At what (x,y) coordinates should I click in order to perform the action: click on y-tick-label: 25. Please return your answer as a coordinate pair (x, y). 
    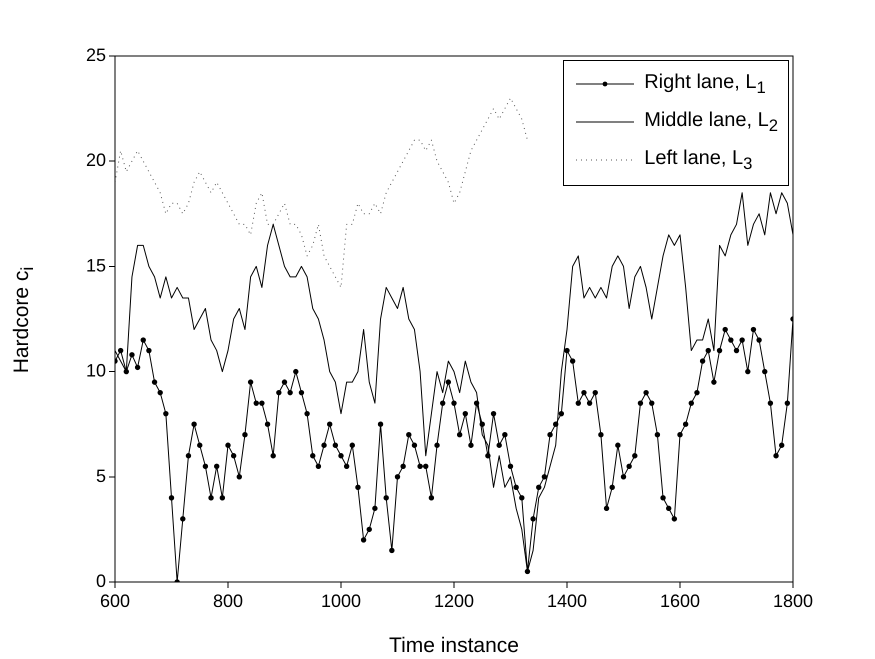
    Looking at the image, I should click on (96, 54).